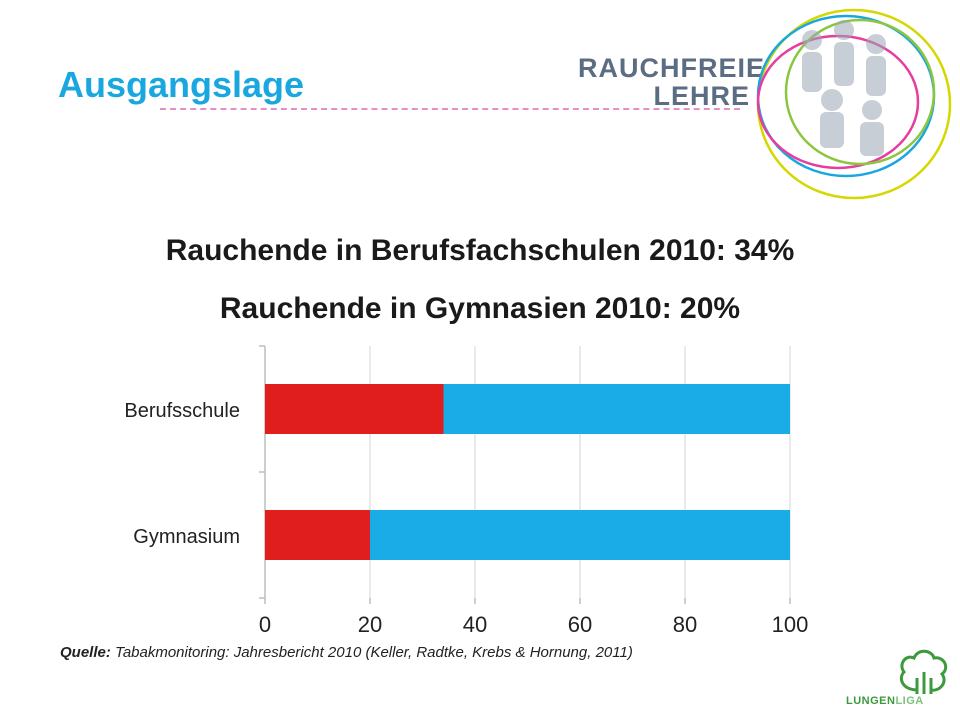 The height and width of the screenshot is (720, 960). What do you see at coordinates (450, 109) in the screenshot?
I see `title-divider` at bounding box center [450, 109].